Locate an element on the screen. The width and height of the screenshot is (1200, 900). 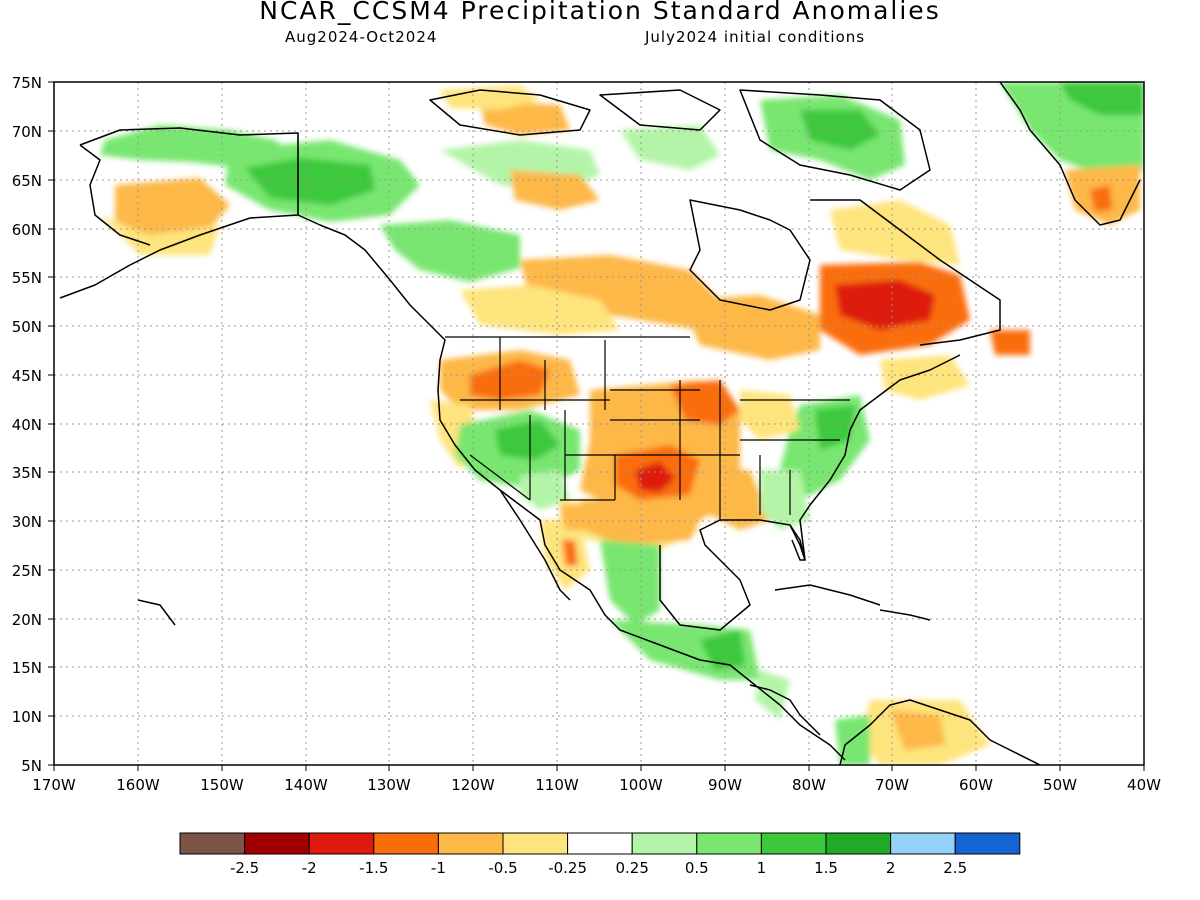
hispaniola is located at coordinates (905, 615).